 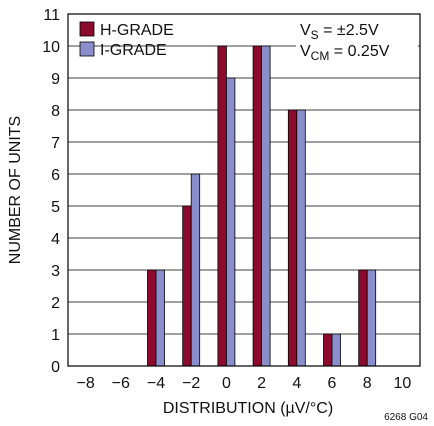 What do you see at coordinates (55, 303) in the screenshot?
I see `y-tick-label: 2` at bounding box center [55, 303].